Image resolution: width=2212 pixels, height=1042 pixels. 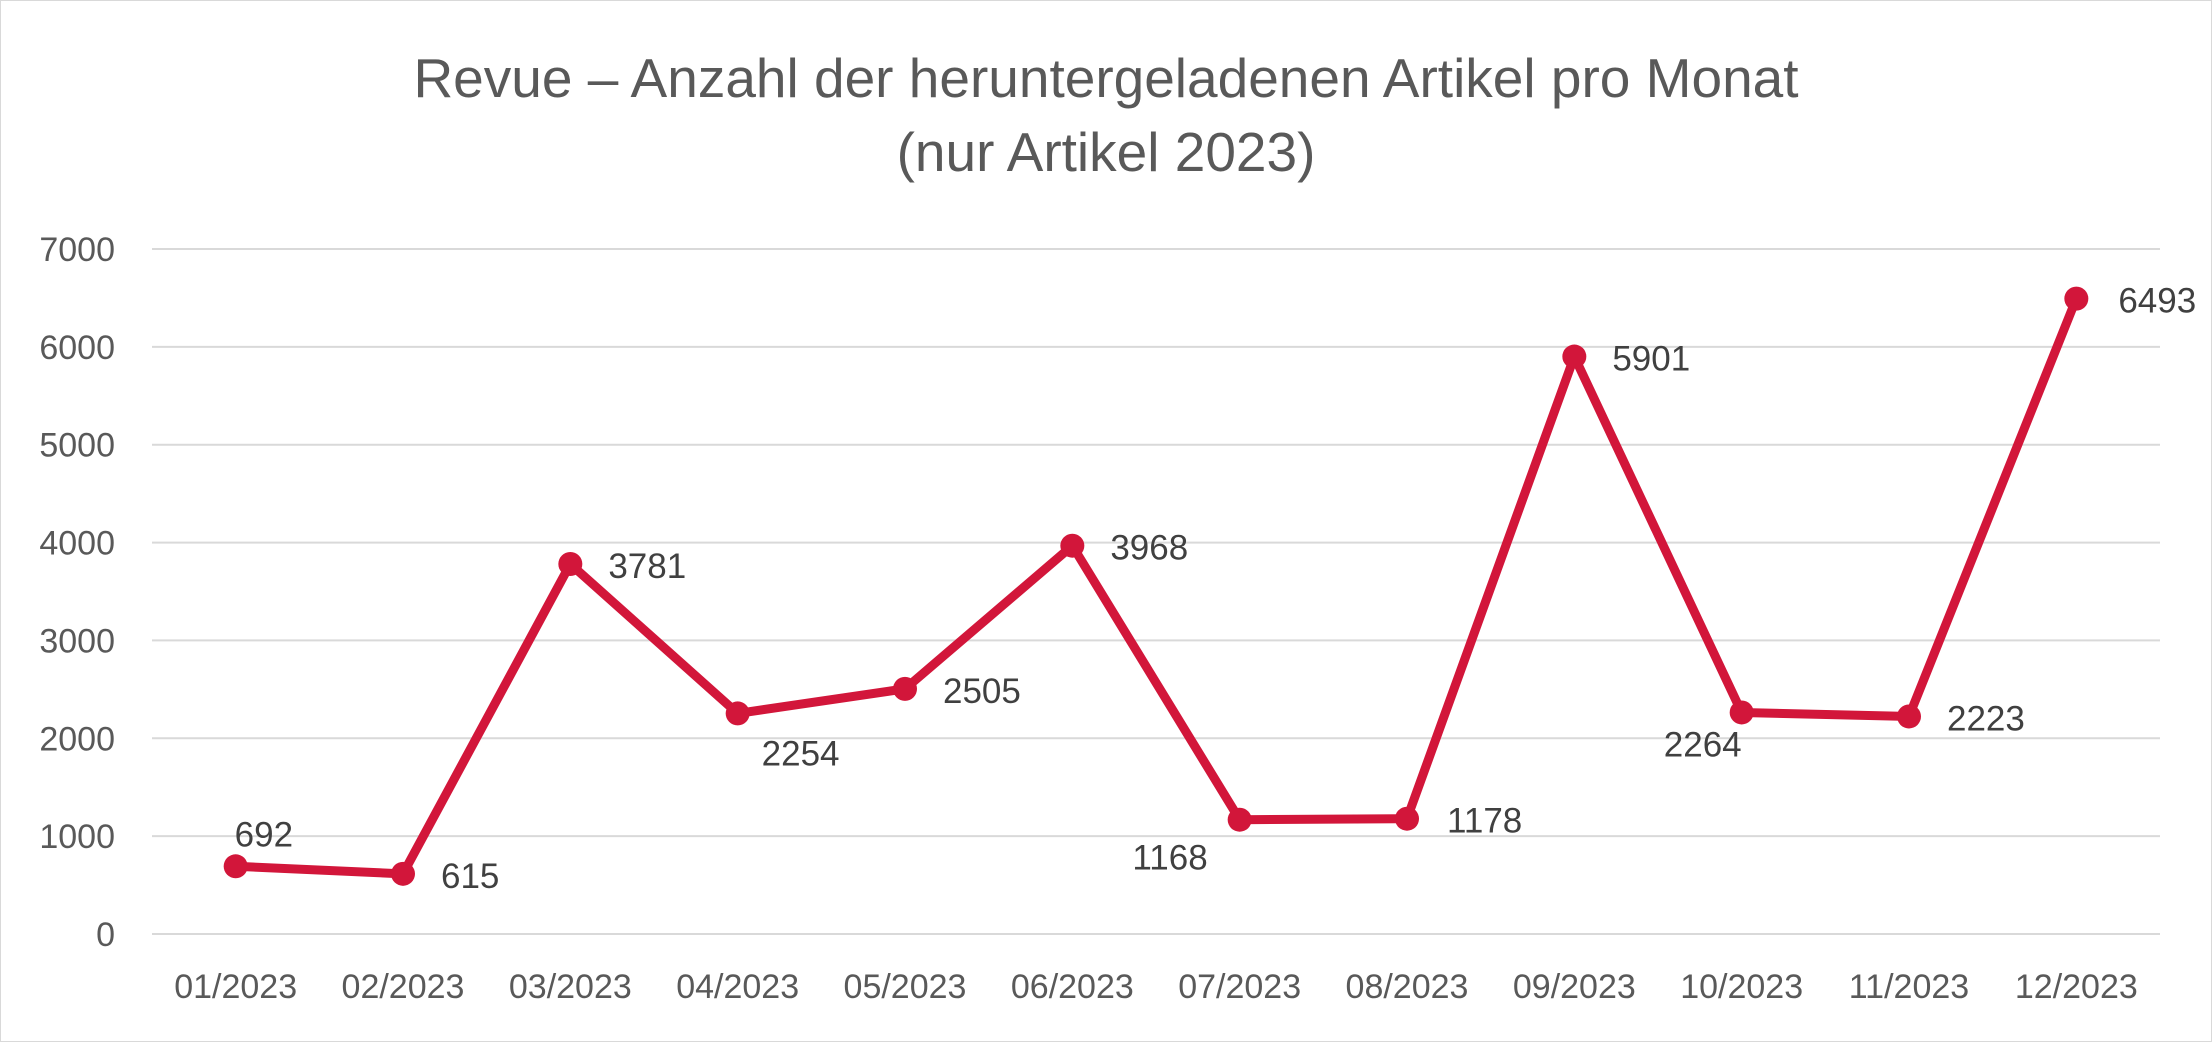 I want to click on data-label-01/2023: 692, so click(x=264, y=834).